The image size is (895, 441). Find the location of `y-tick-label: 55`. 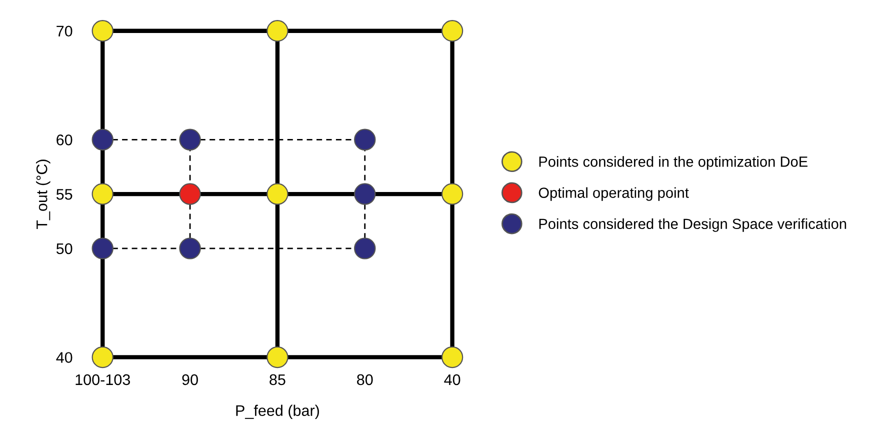

y-tick-label: 55 is located at coordinates (64, 194).